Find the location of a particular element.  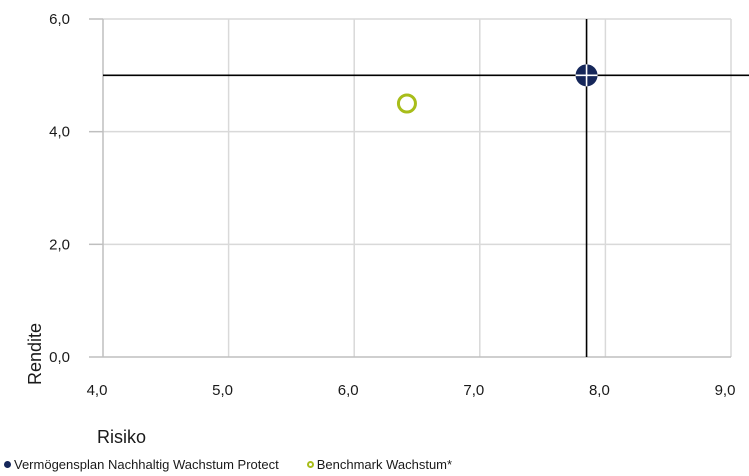

legend-item-benchmark: Benchmark Wachstum* is located at coordinates (379, 464).